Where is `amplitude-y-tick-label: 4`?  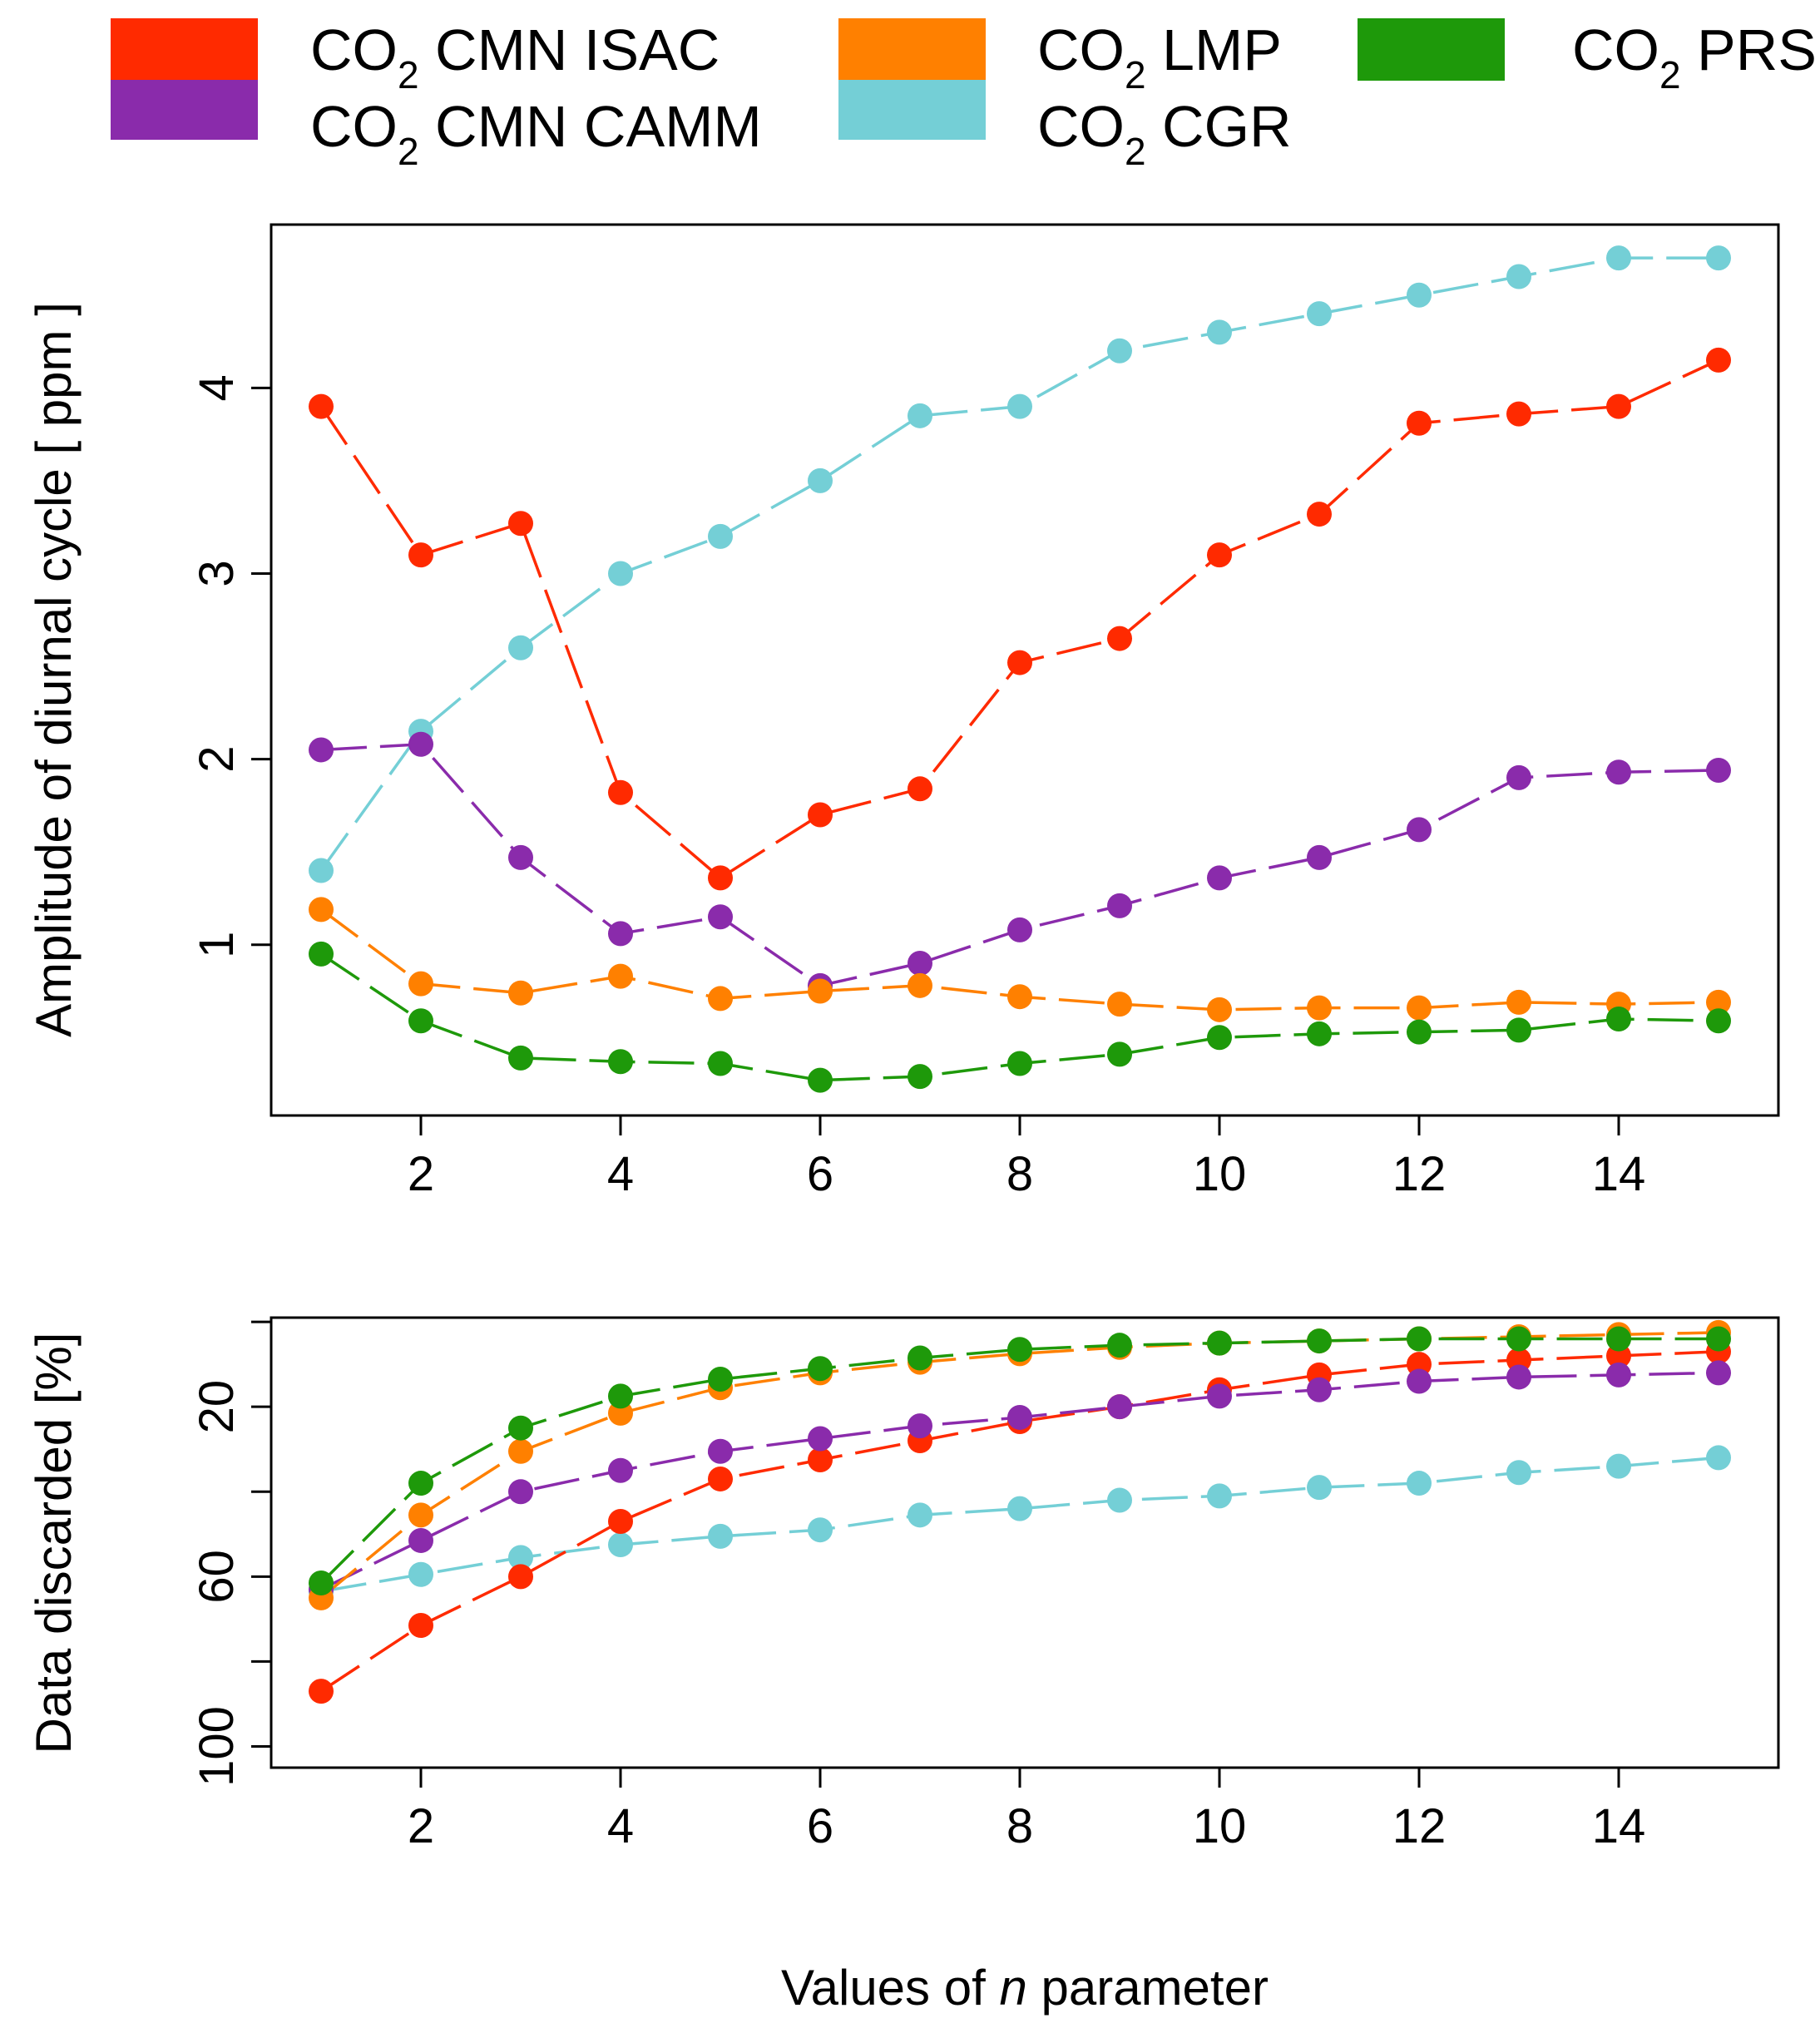
amplitude-y-tick-label: 4 is located at coordinates (217, 387).